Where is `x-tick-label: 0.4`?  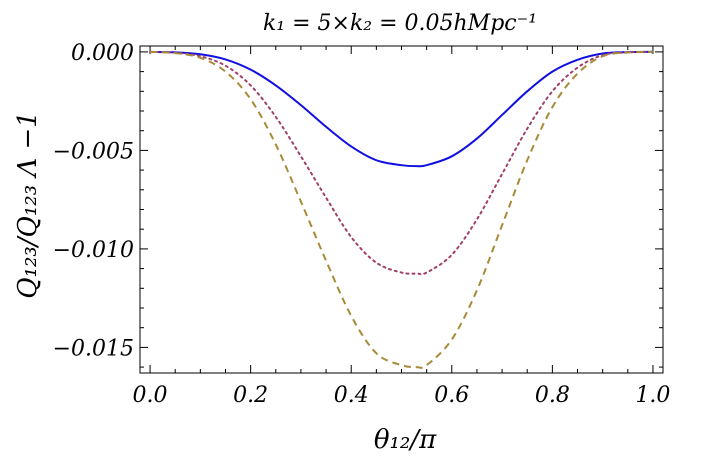
x-tick-label: 0.4 is located at coordinates (351, 395).